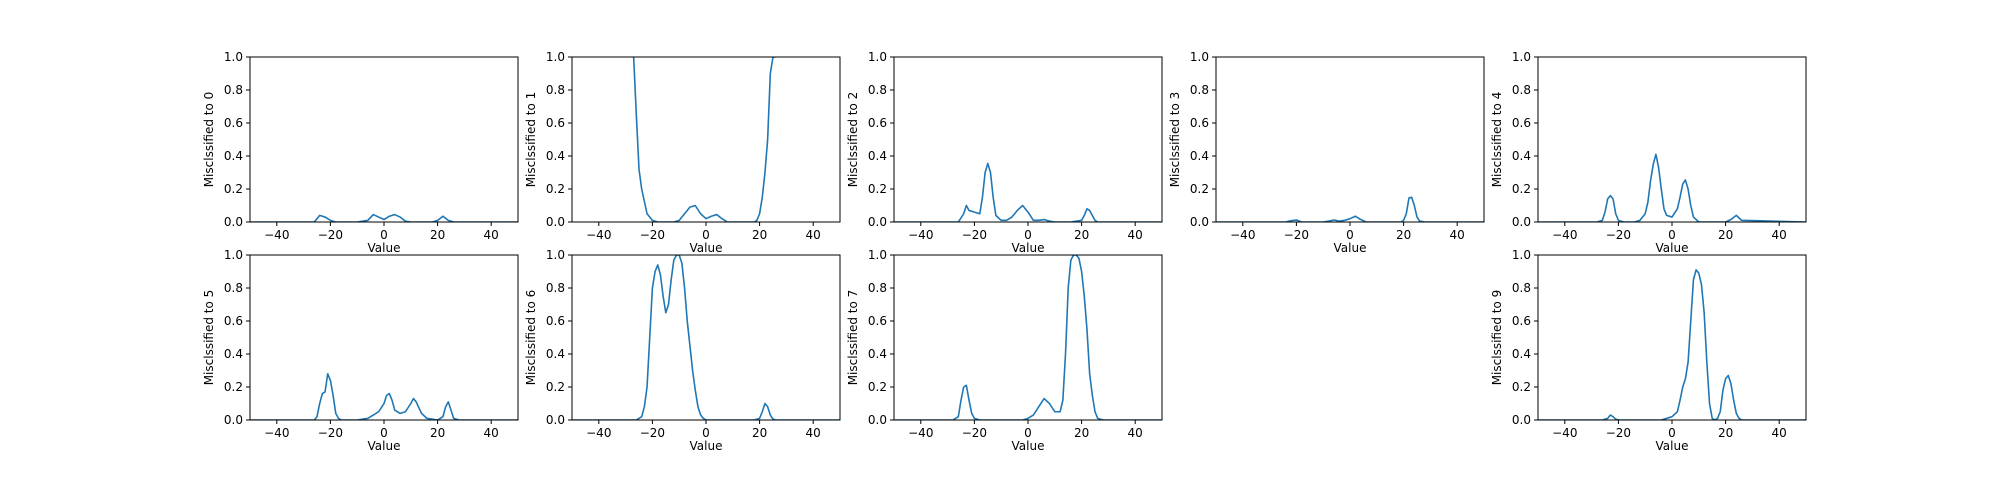 The image size is (2000, 480). I want to click on y-axis-label: Misclssified to 7, so click(853, 338).